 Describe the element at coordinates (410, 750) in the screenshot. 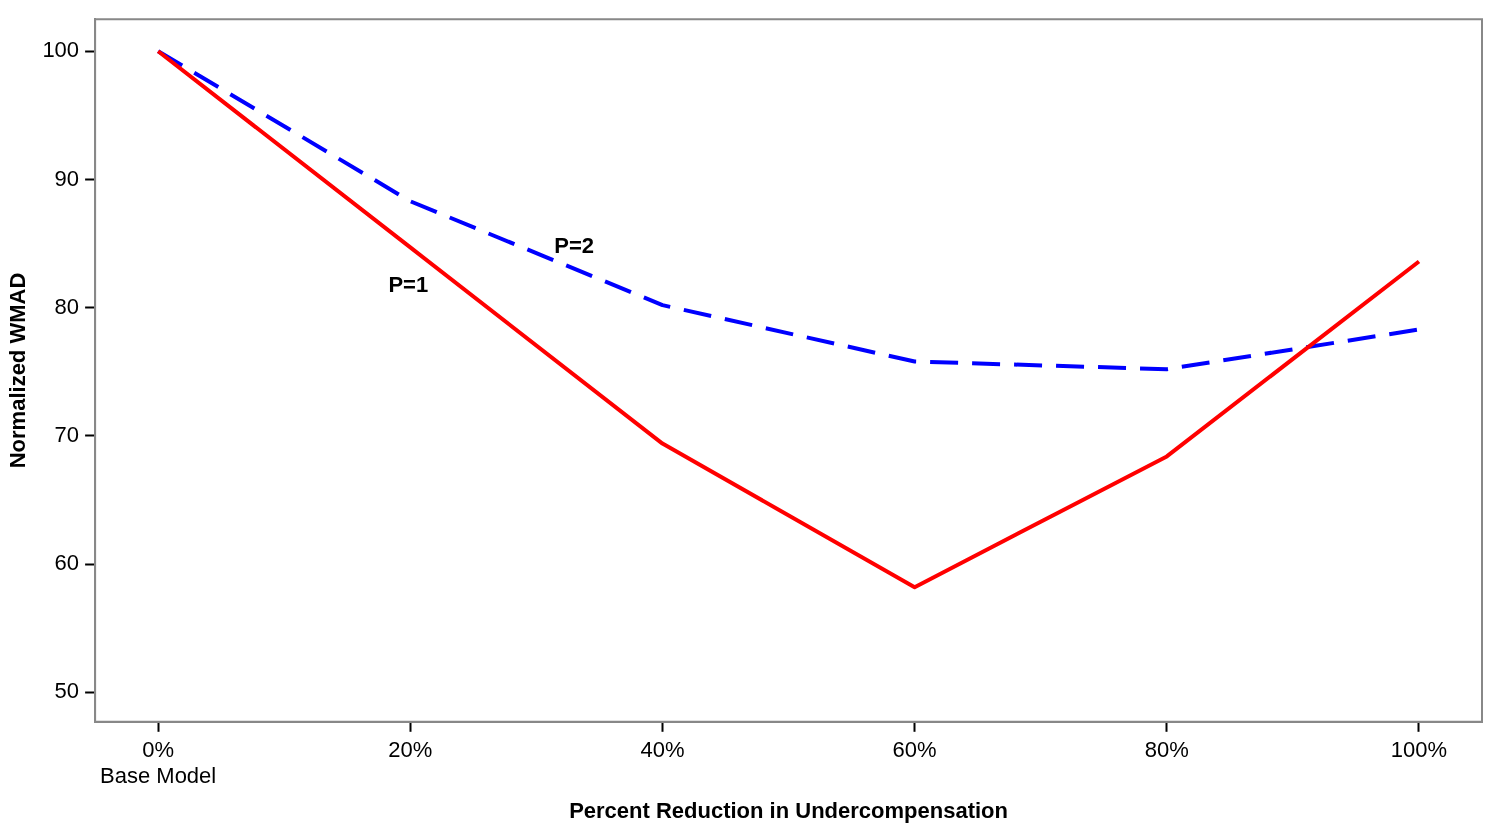

I see `x-tick-label: 20%` at that location.